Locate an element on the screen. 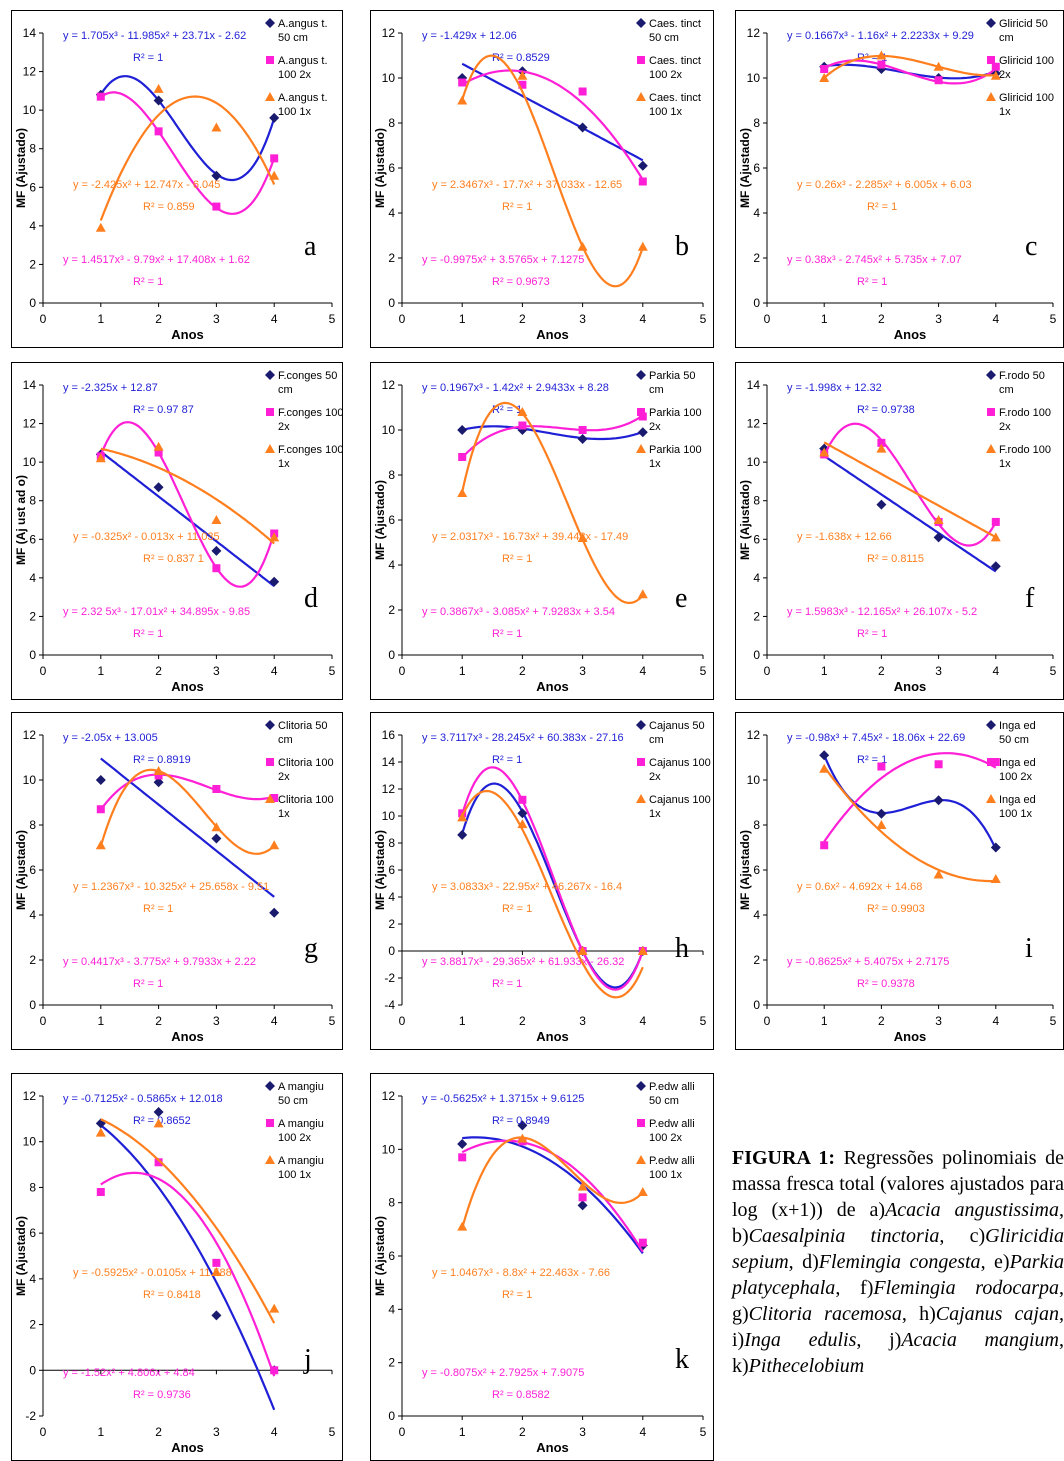  legend-label-line: A.angus t. is located at coordinates (303, 98).